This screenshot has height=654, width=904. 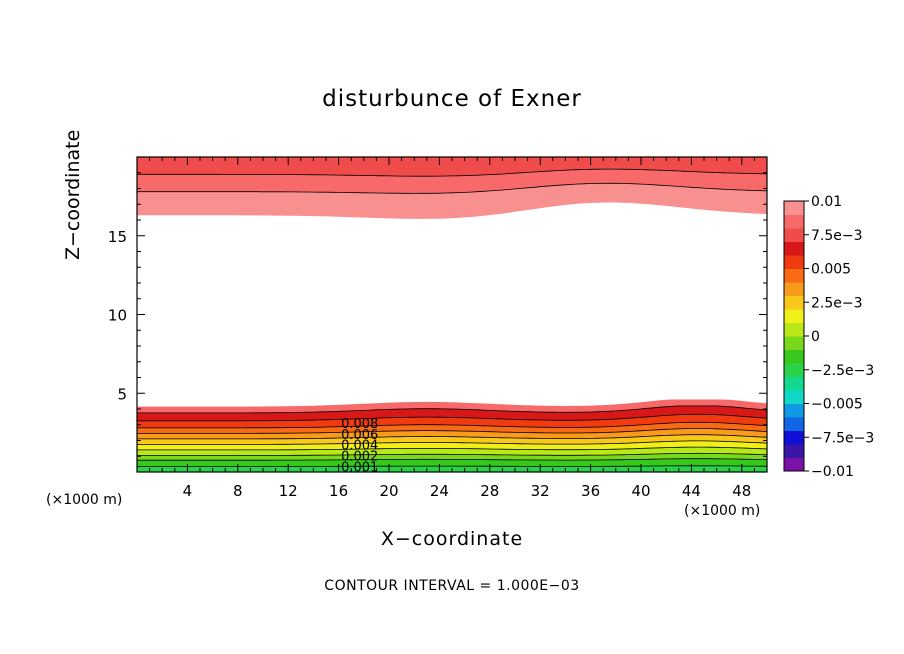 What do you see at coordinates (73, 194) in the screenshot?
I see `y-axis-label: Z−coordinate` at bounding box center [73, 194].